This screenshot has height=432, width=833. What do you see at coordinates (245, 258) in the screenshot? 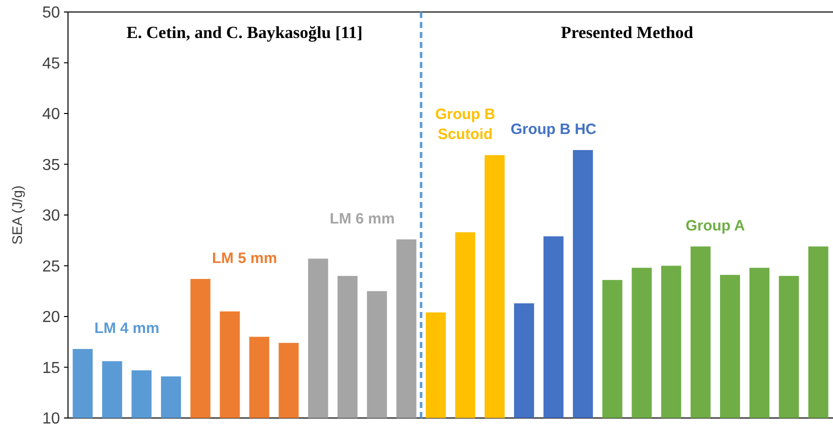
I see `series-label: LM 5 mm` at bounding box center [245, 258].